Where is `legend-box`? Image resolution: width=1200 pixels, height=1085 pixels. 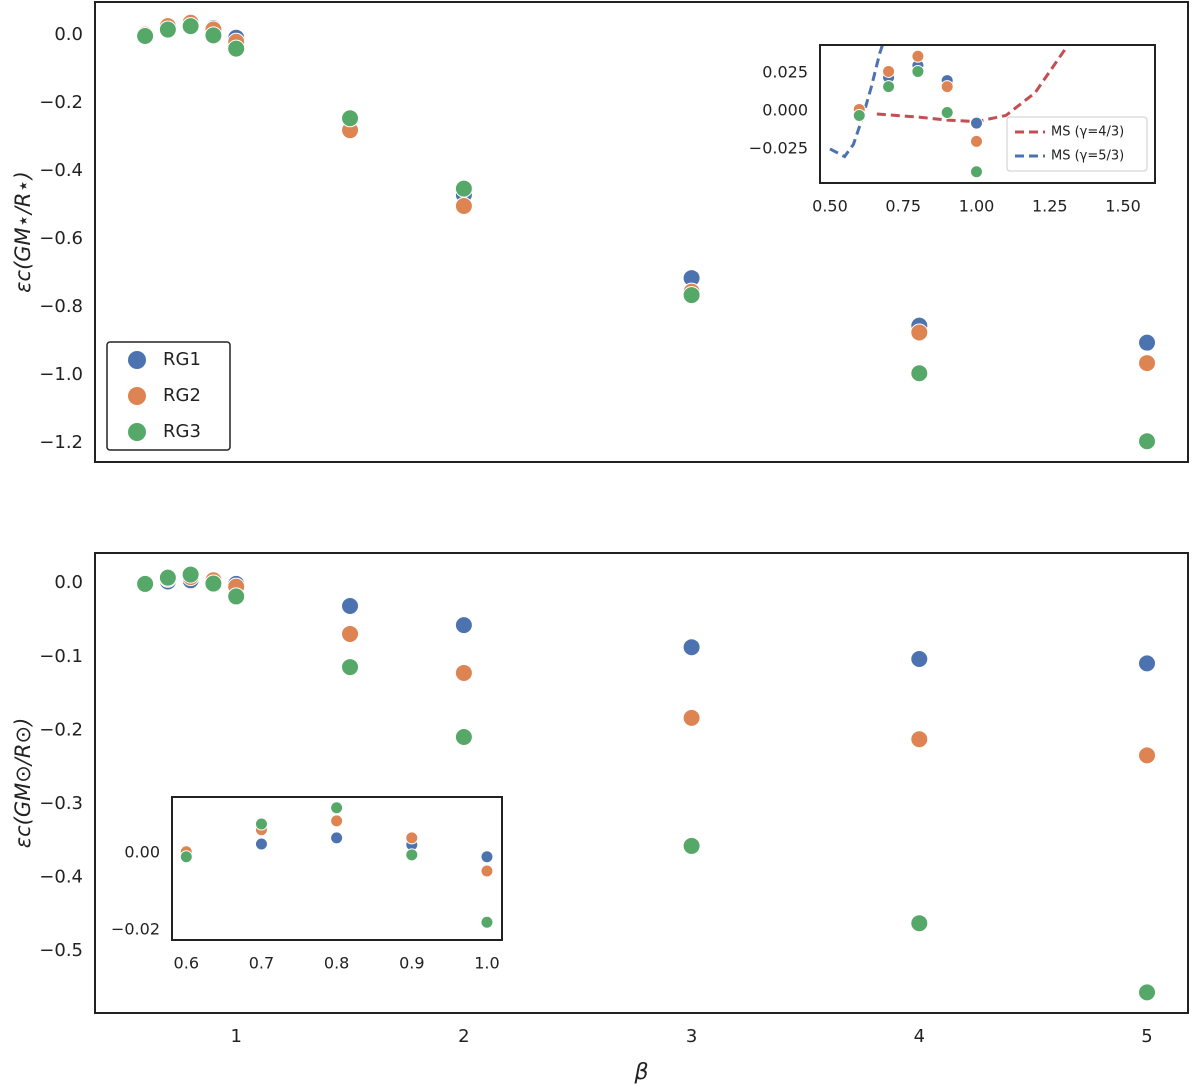 legend-box is located at coordinates (1077, 144).